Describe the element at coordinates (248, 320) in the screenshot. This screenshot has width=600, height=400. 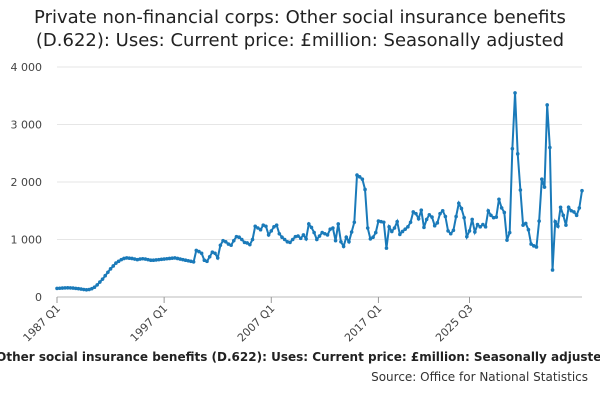
I see `x-axis: 1987 Q1 1997 Q1 2007 Q1 2017 Q1 2025 Q3` at that location.